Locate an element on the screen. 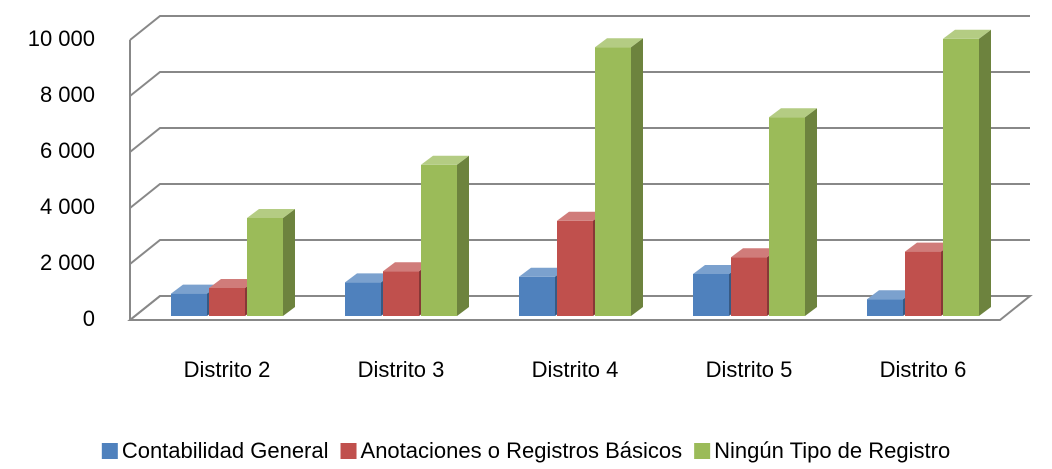  y-tick-label: 2 000 is located at coordinates (67, 262).